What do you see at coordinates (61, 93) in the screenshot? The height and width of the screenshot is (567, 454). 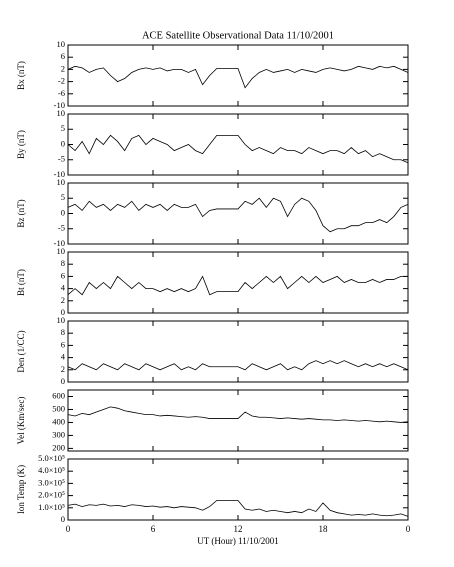 I see `y-tick-label: -6` at bounding box center [61, 93].